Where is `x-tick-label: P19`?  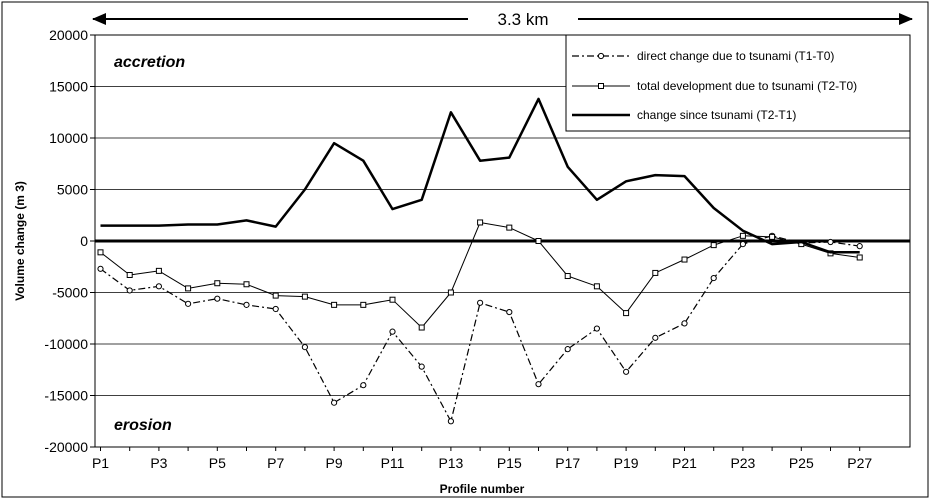
x-tick-label: P19 is located at coordinates (626, 463).